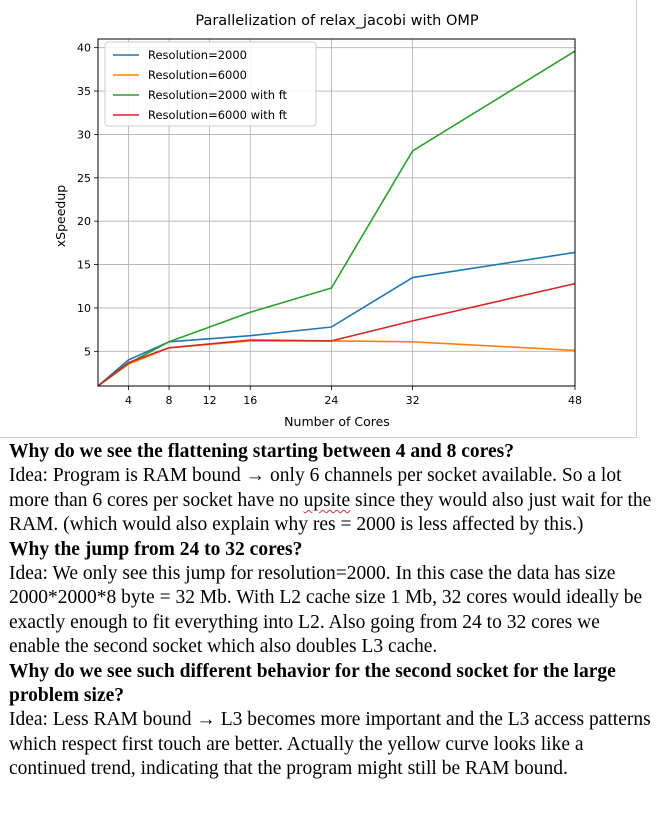 The image size is (658, 830). Describe the element at coordinates (337, 21) in the screenshot. I see `chart-title: Parallelization of relax_jacobi with OMP` at that location.